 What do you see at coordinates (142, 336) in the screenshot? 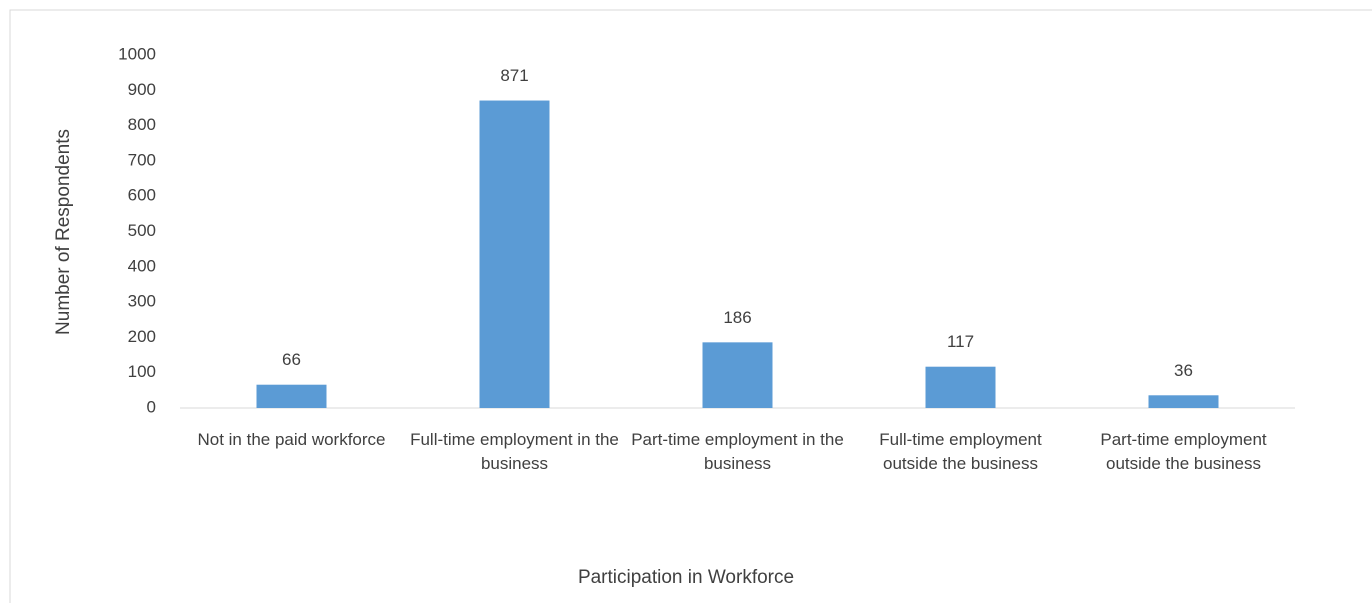
I see `y-tick-label: 200` at bounding box center [142, 336].